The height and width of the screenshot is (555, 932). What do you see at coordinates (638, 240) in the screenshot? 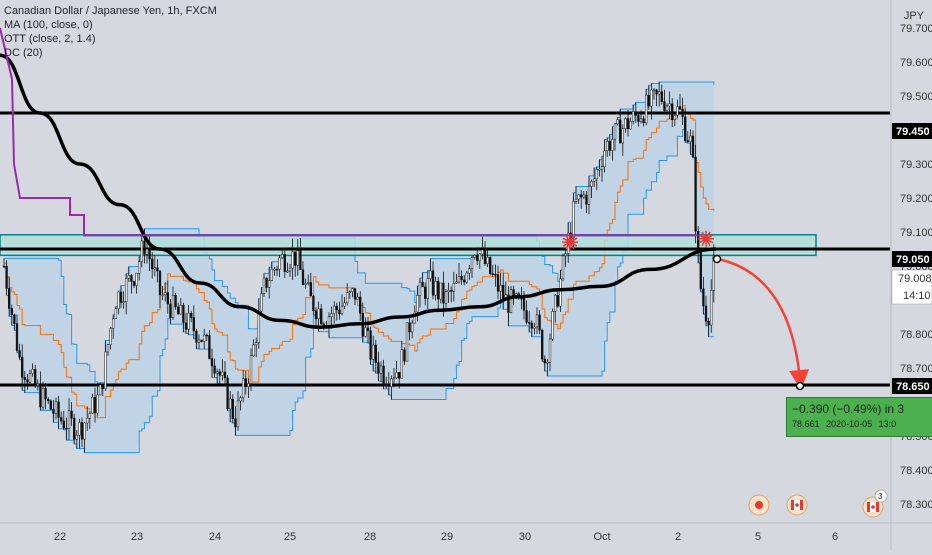
I see `signal-markers` at bounding box center [638, 240].